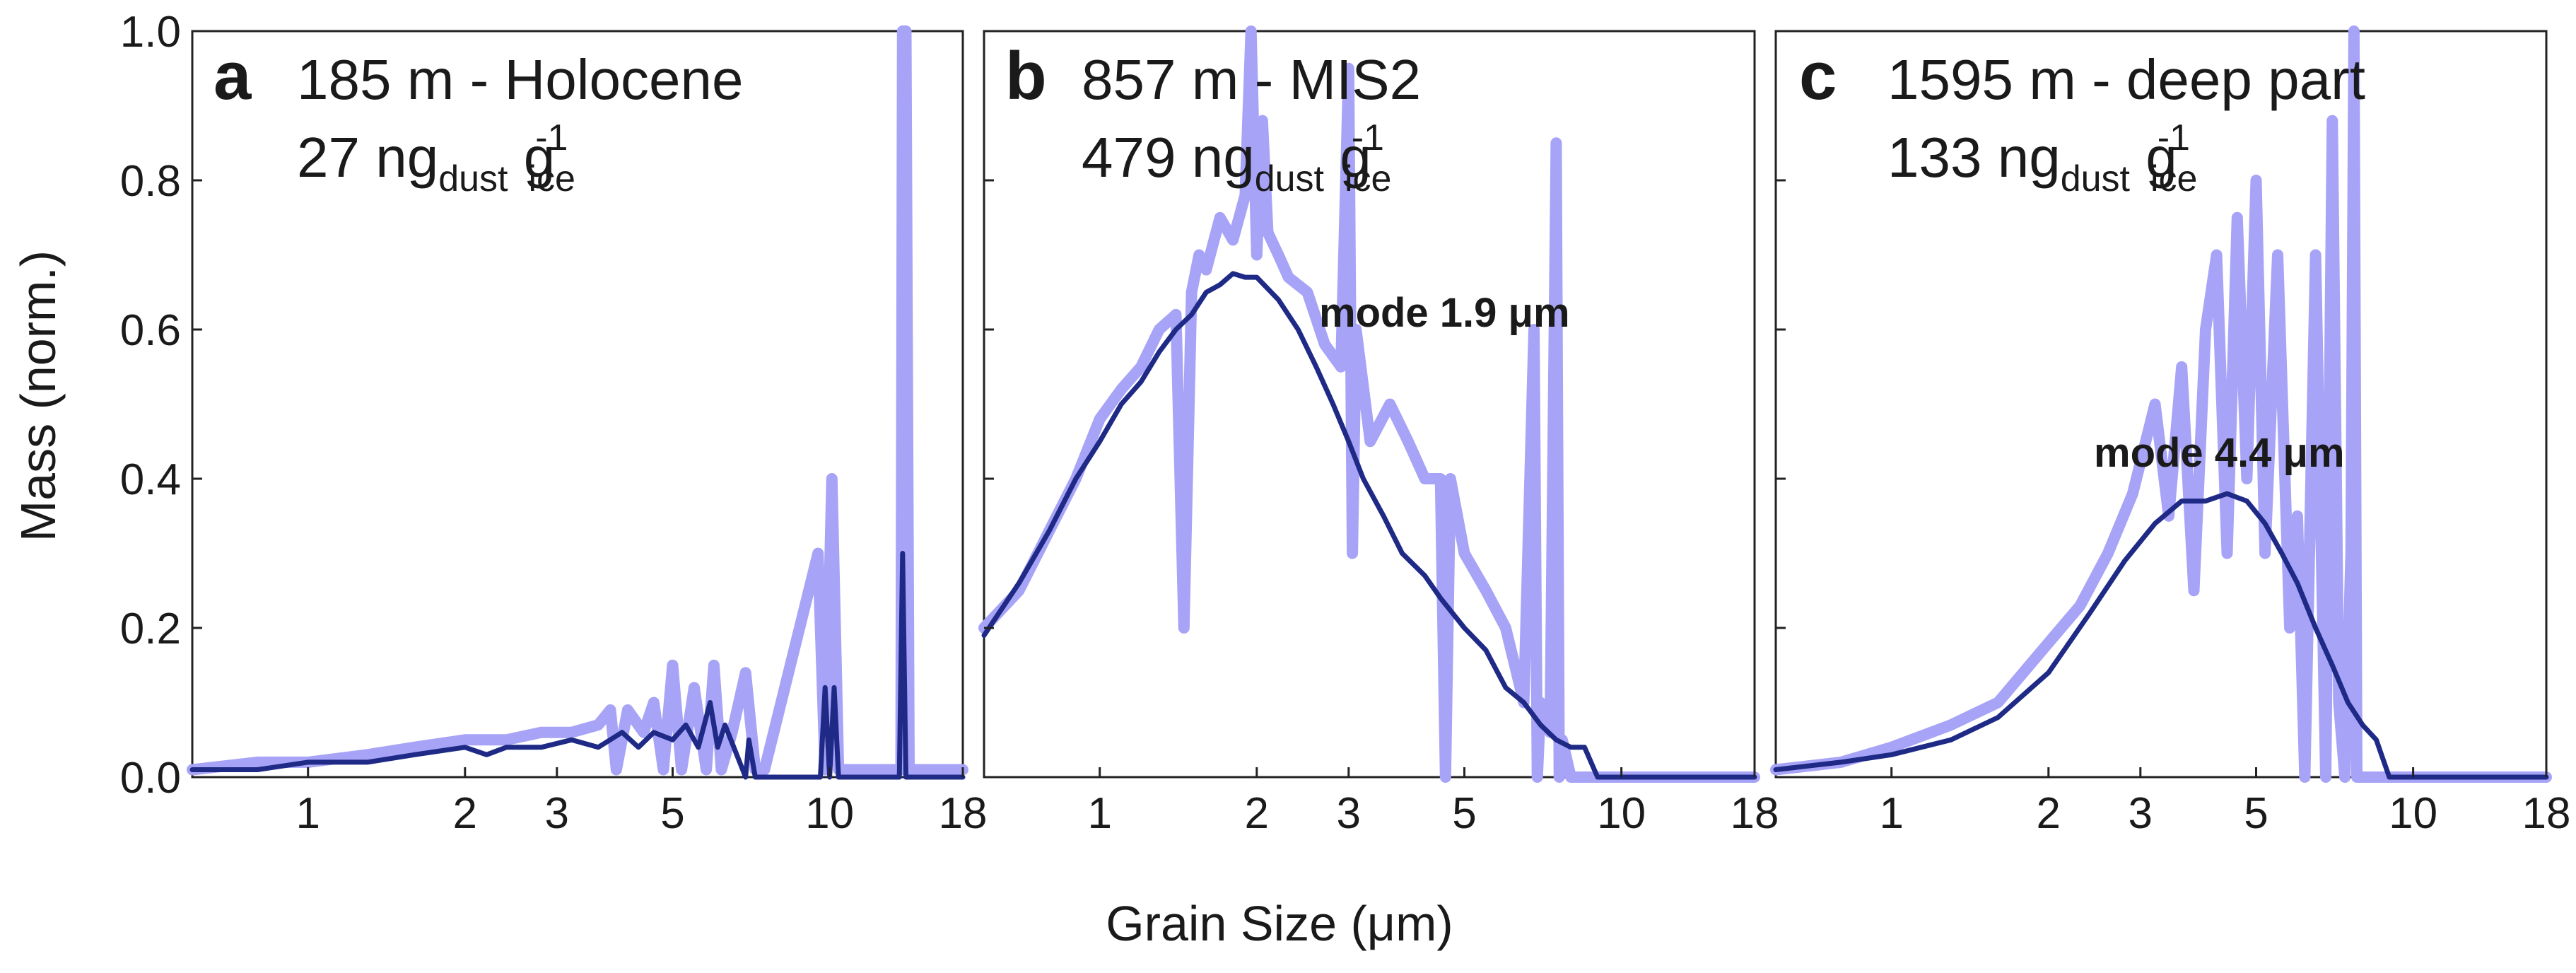 The height and width of the screenshot is (973, 2576). I want to click on y-tick-label: 0.4, so click(150, 479).